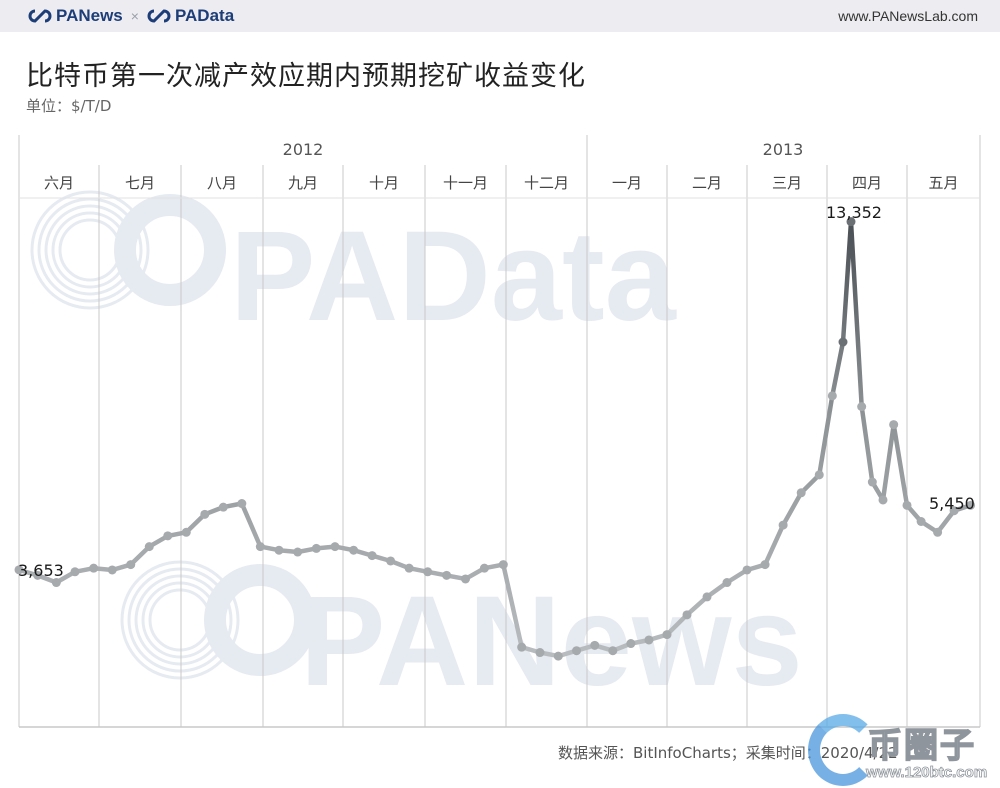 Image resolution: width=1000 pixels, height=788 pixels. What do you see at coordinates (908, 16) in the screenshot?
I see `site-url: www.PANewsLab.com` at bounding box center [908, 16].